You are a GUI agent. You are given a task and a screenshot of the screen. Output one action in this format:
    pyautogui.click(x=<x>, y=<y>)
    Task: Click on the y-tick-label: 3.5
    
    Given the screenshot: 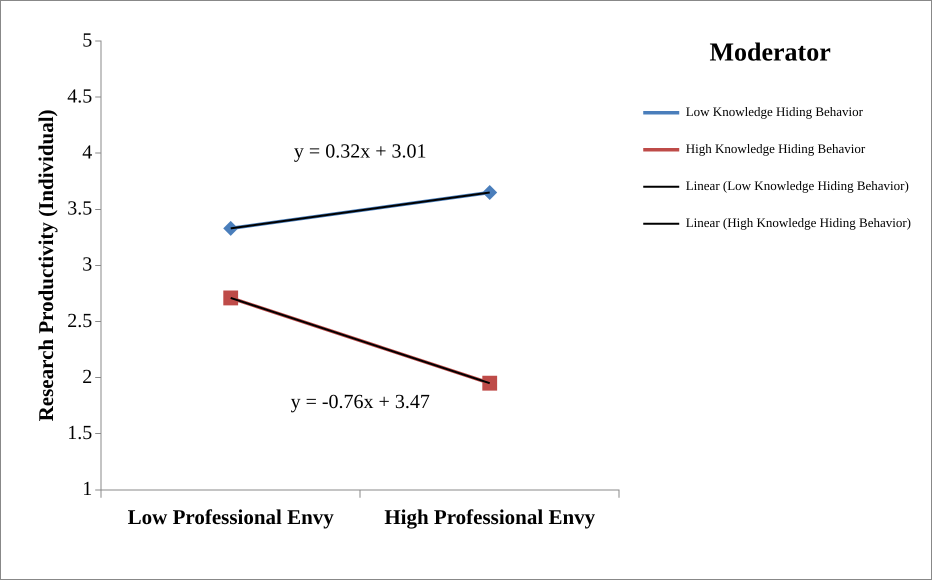 What is the action you would take?
    pyautogui.click(x=79, y=209)
    